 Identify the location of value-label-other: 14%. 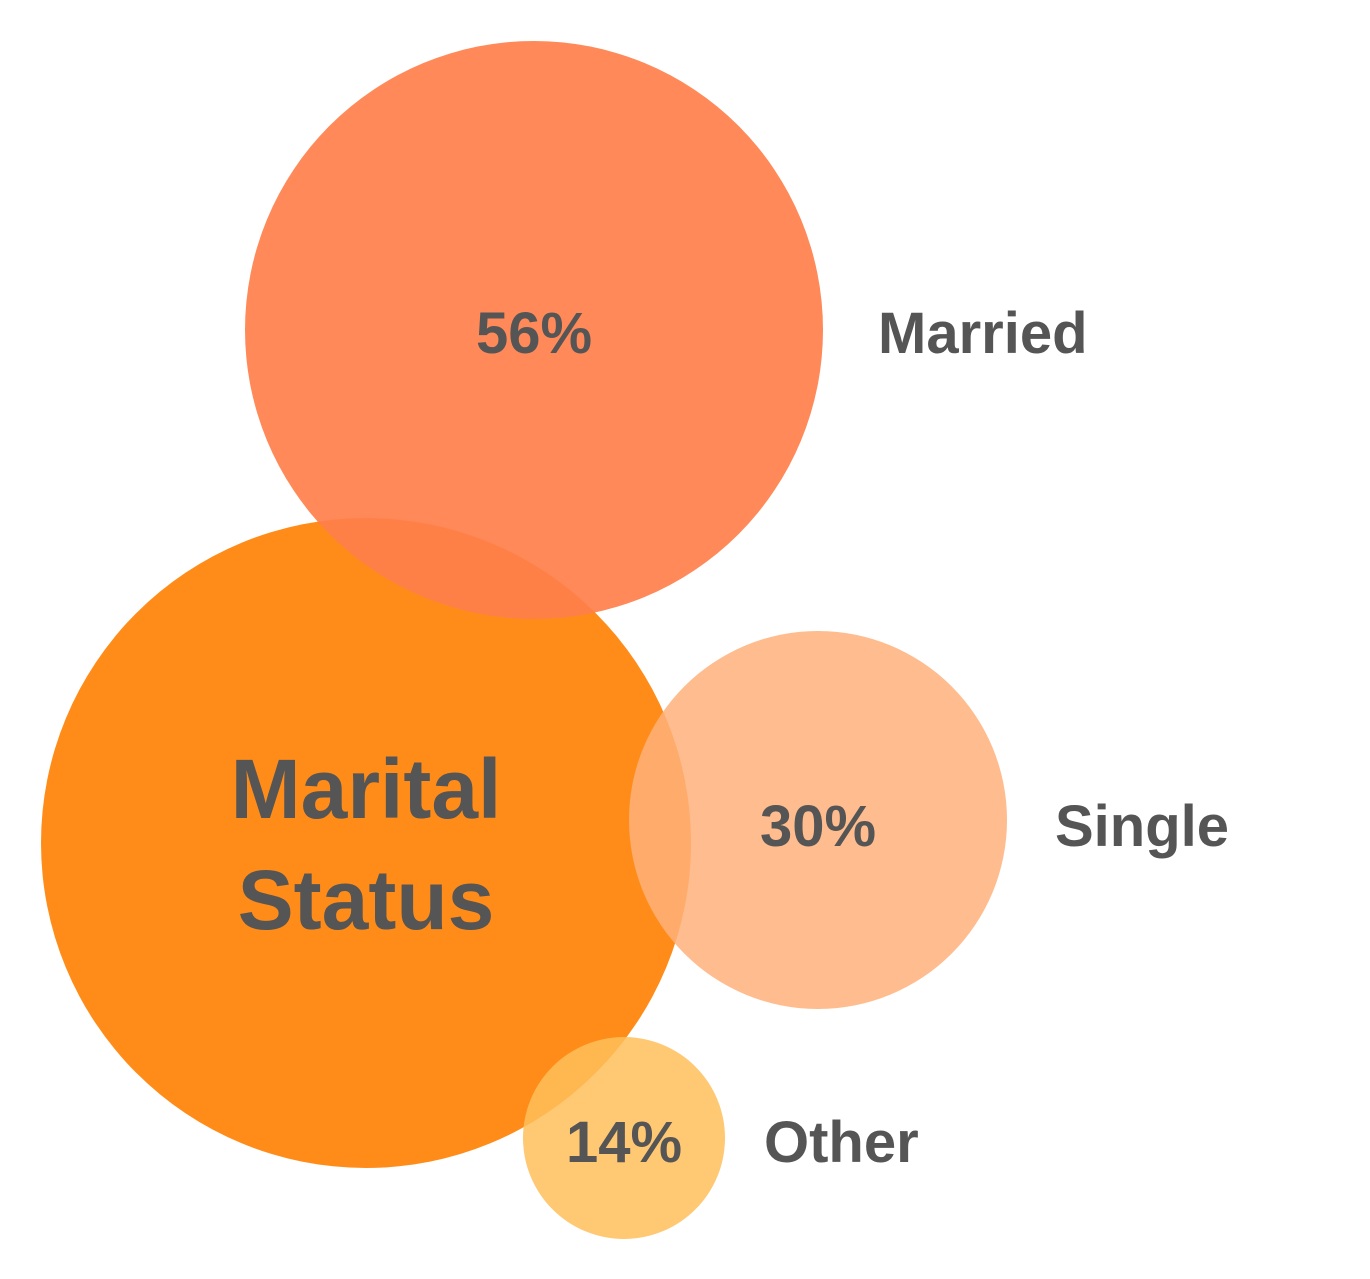
(624, 1142).